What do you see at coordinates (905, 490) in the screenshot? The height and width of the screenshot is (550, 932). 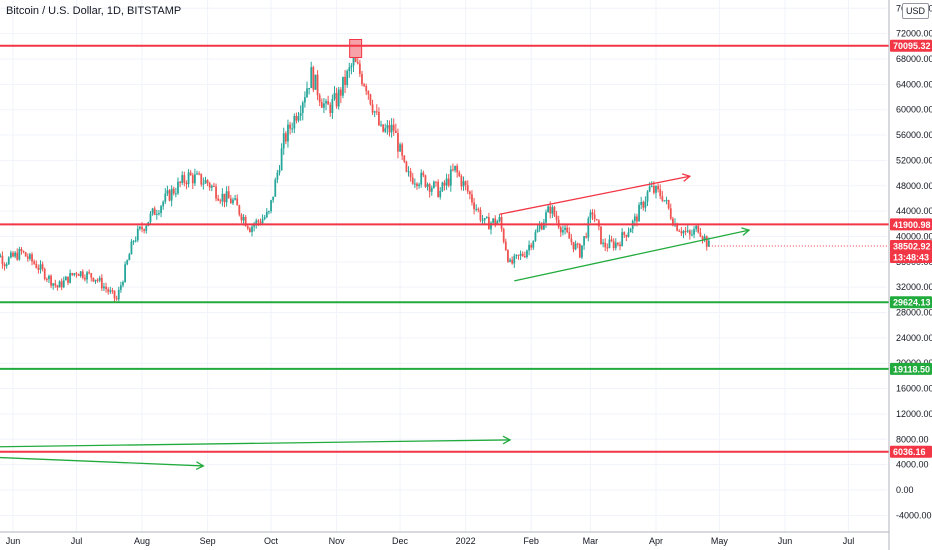 I see `y-tick-label: 0.00` at bounding box center [905, 490].